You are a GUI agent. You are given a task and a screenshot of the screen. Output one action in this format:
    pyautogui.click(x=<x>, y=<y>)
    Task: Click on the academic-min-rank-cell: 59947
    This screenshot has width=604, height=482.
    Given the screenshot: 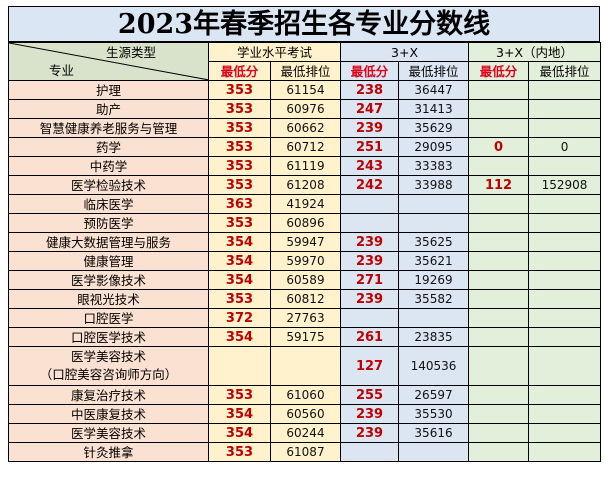 What is the action you would take?
    pyautogui.click(x=305, y=242)
    